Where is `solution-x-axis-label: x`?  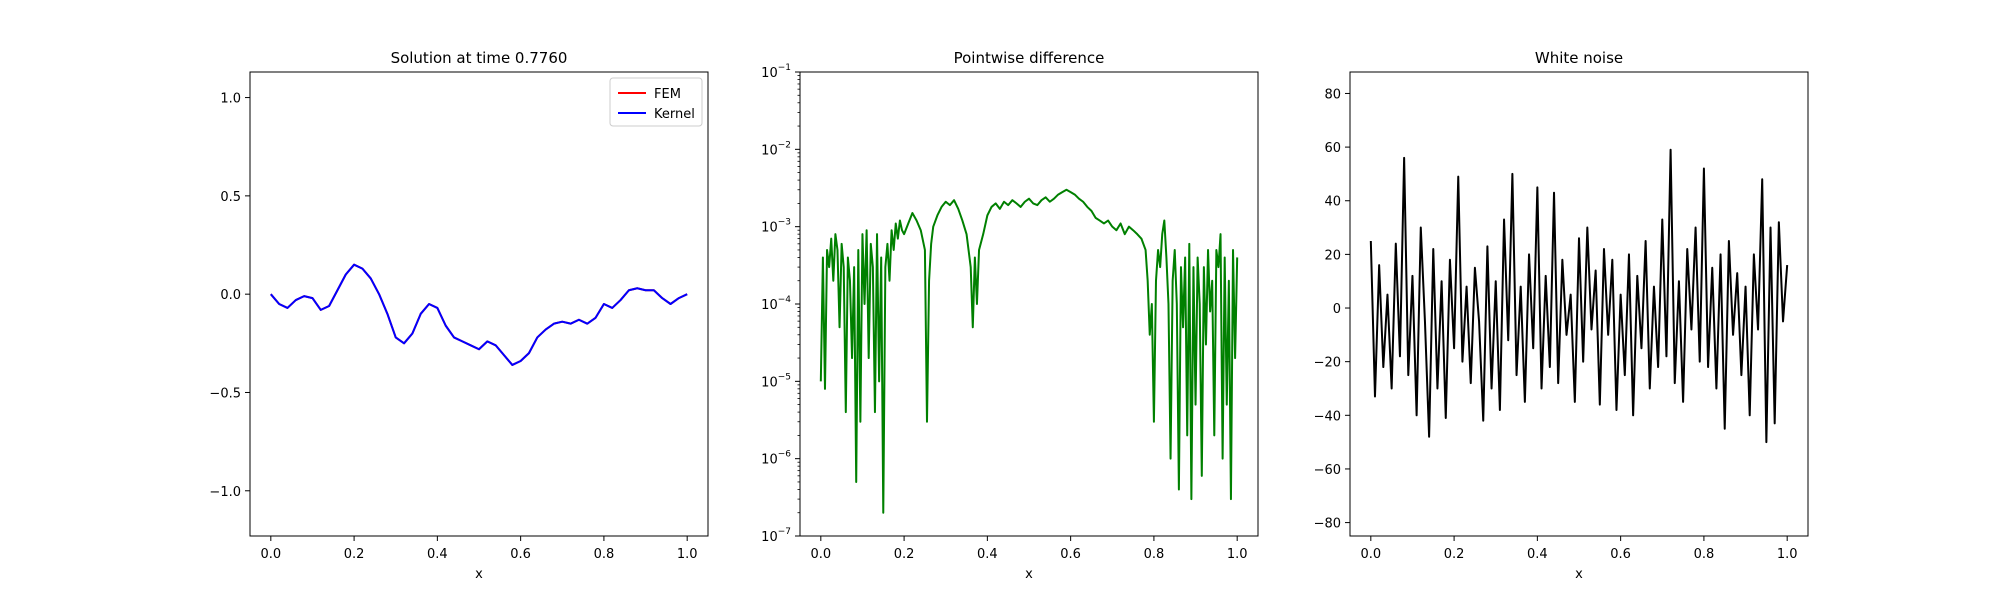 solution-x-axis-label: x is located at coordinates (479, 574).